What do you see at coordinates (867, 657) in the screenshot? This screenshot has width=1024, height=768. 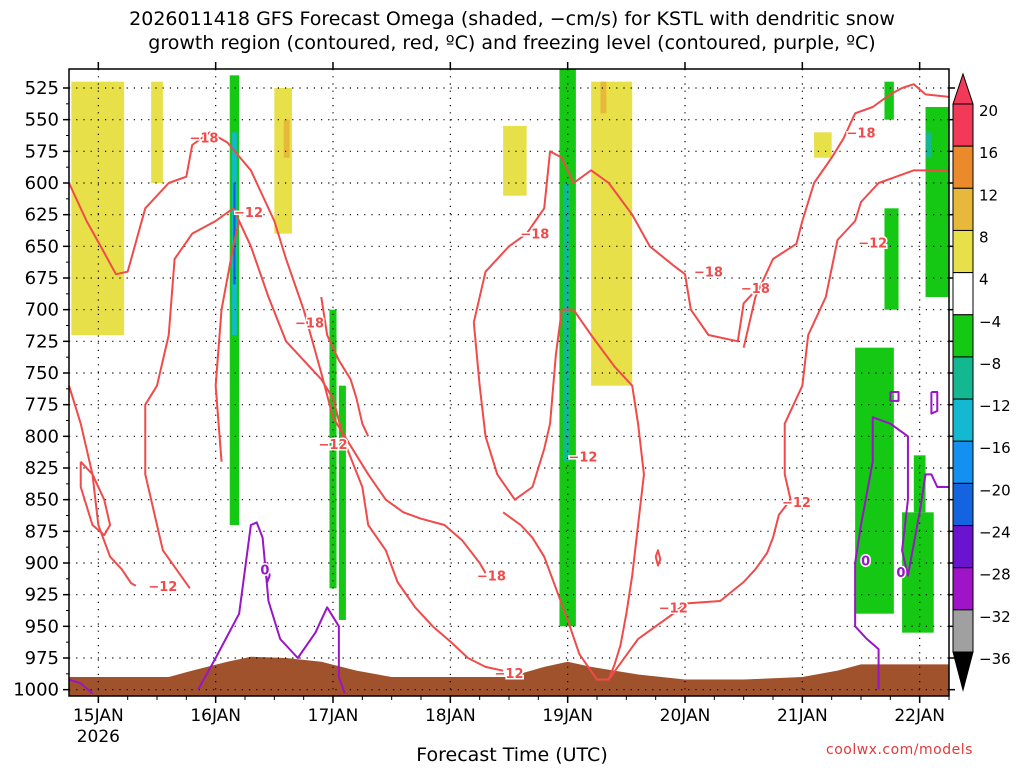 I see `freezing-contour-right-low` at bounding box center [867, 657].